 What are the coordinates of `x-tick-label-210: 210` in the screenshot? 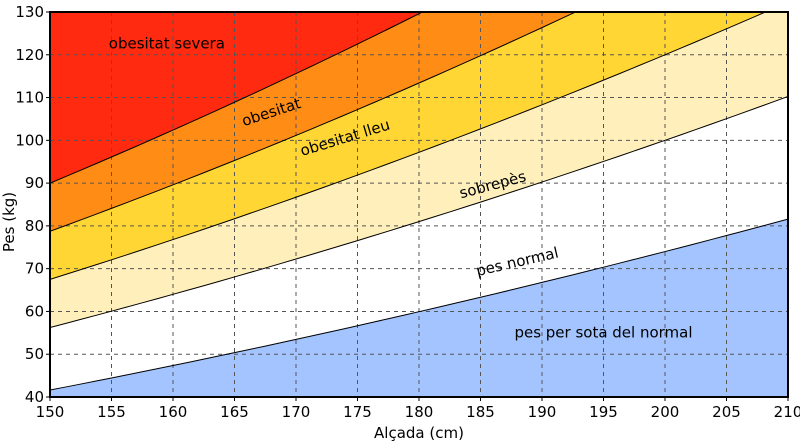 It's located at (787, 412).